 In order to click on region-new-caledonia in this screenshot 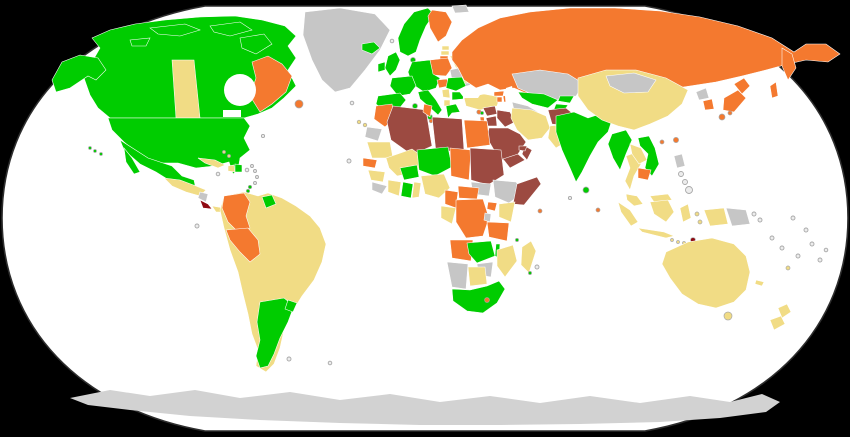, I will do `click(759, 283)`.